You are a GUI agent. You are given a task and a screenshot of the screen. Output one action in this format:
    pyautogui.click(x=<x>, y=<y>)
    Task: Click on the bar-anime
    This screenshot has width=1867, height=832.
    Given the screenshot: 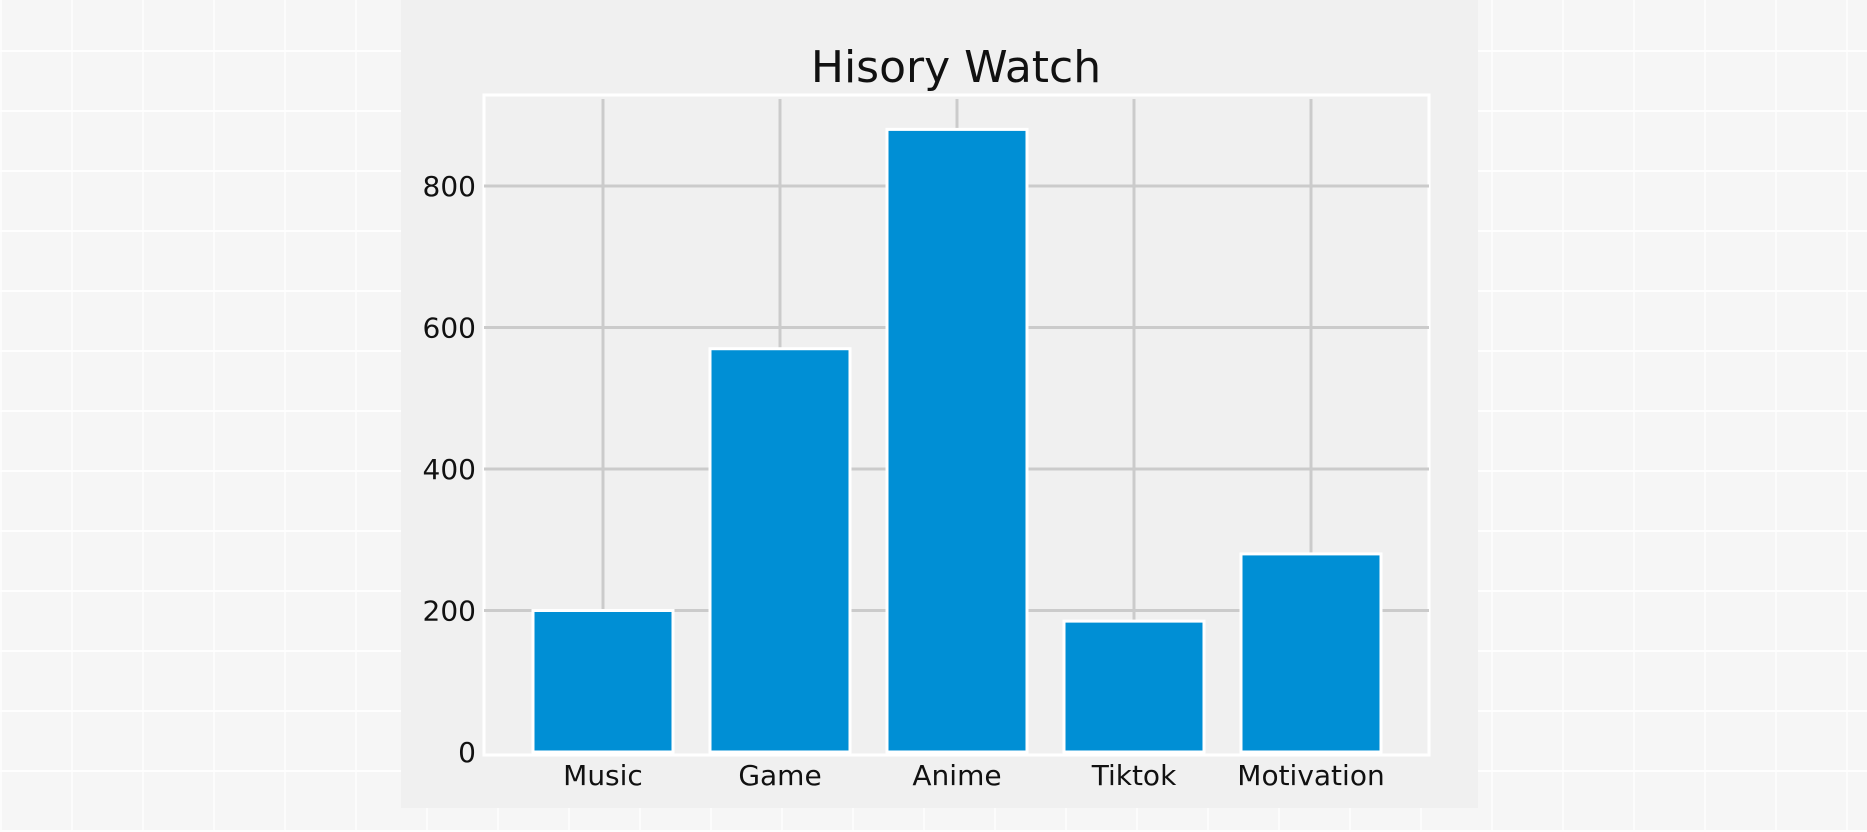 What is the action you would take?
    pyautogui.click(x=957, y=440)
    